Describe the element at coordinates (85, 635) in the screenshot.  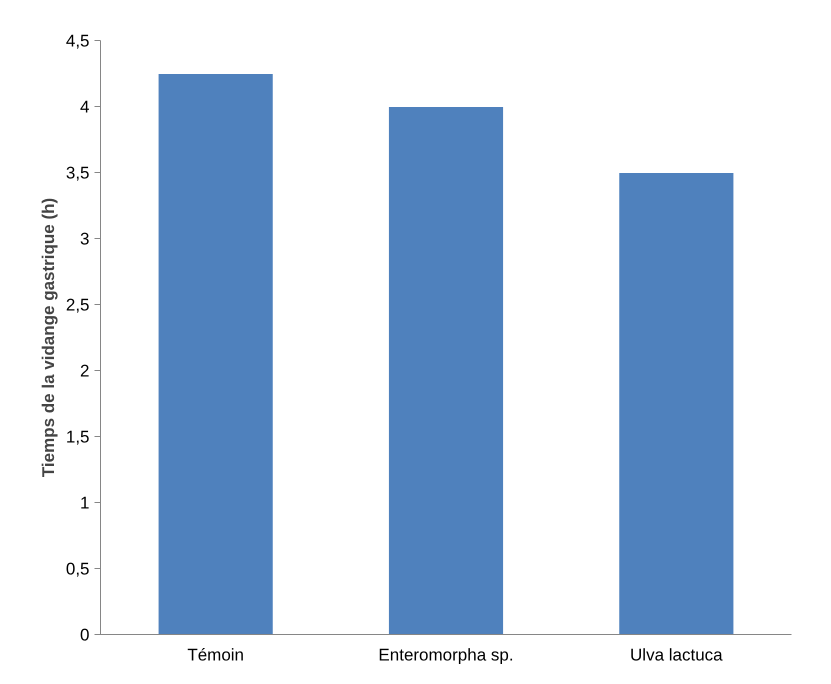
I see `y-tick-label: 0` at that location.